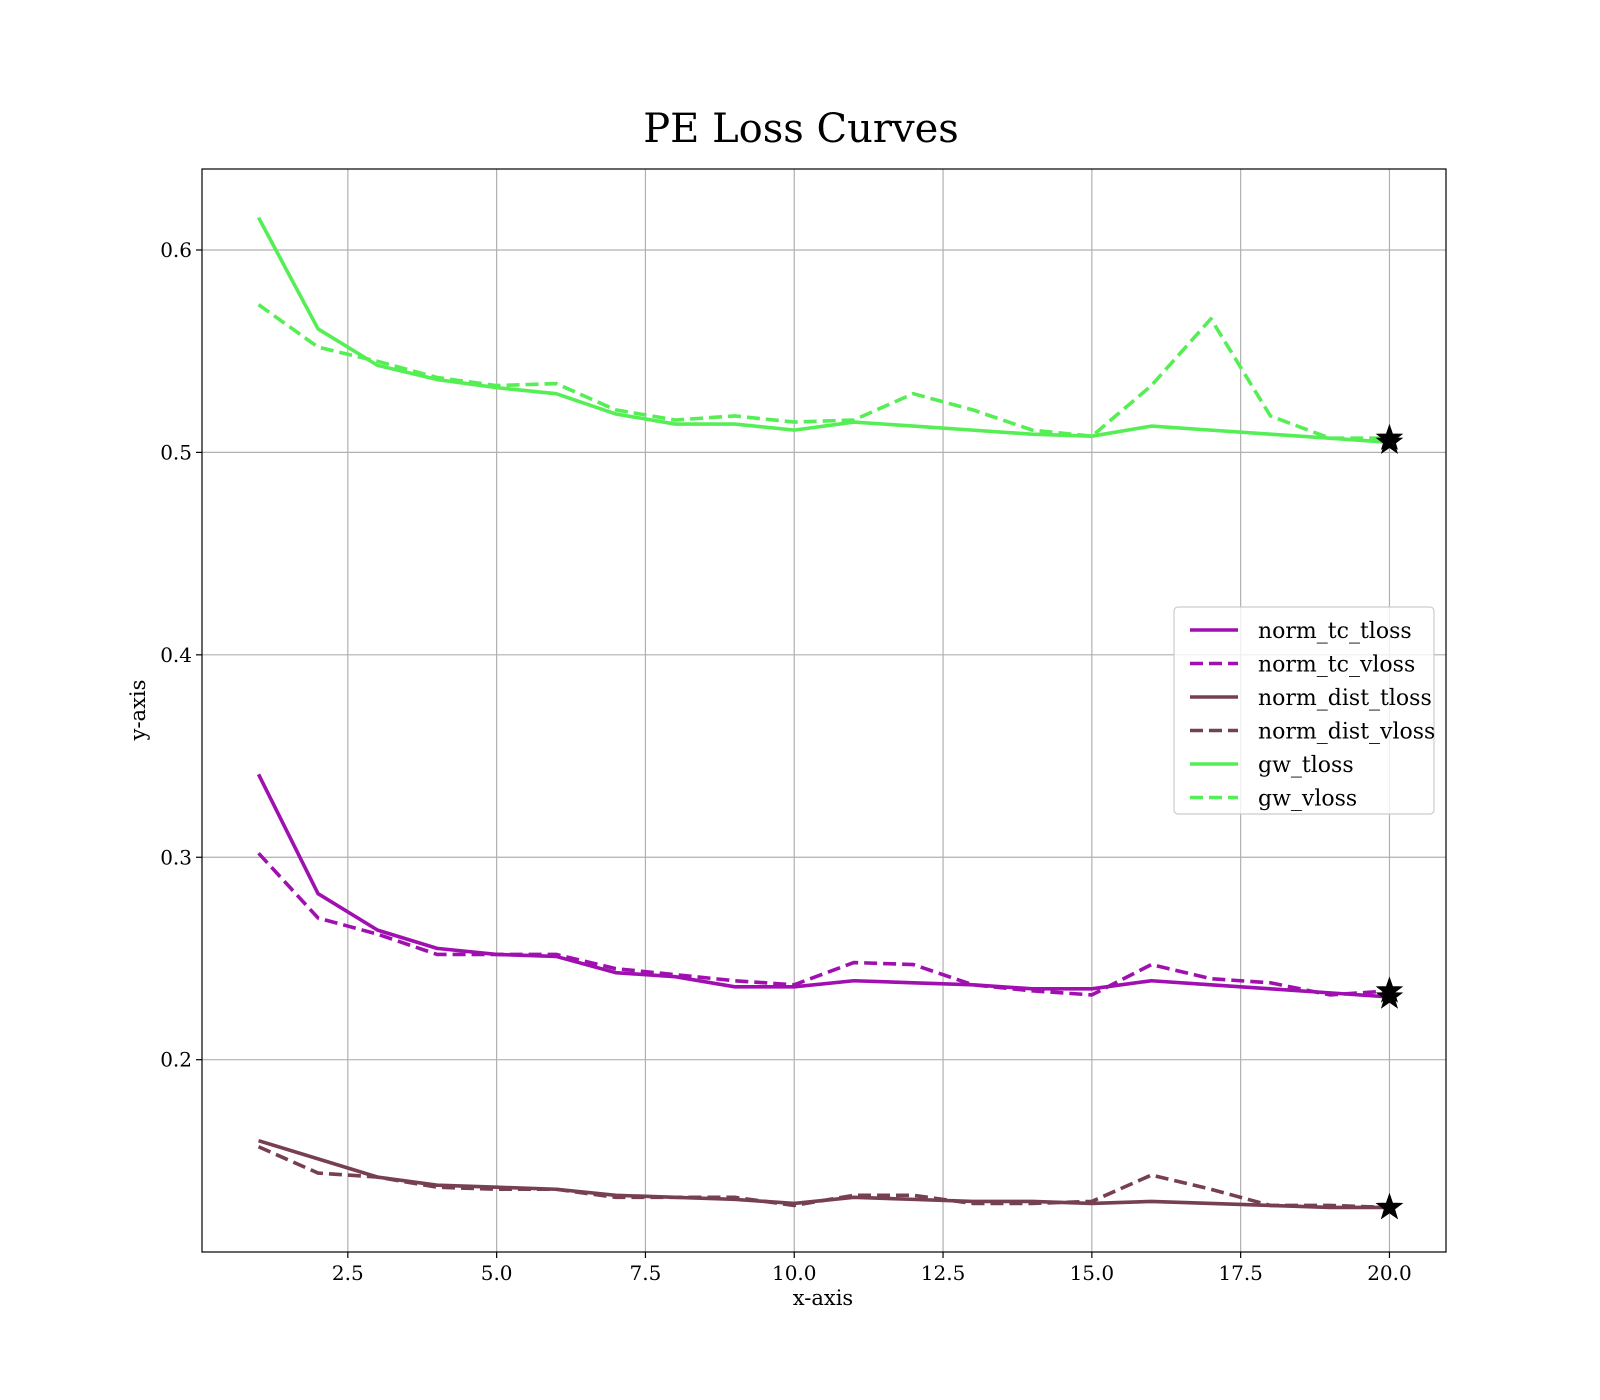 The image size is (1600, 1400). I want to click on x-tick-label: 20.0, so click(1389, 1273).